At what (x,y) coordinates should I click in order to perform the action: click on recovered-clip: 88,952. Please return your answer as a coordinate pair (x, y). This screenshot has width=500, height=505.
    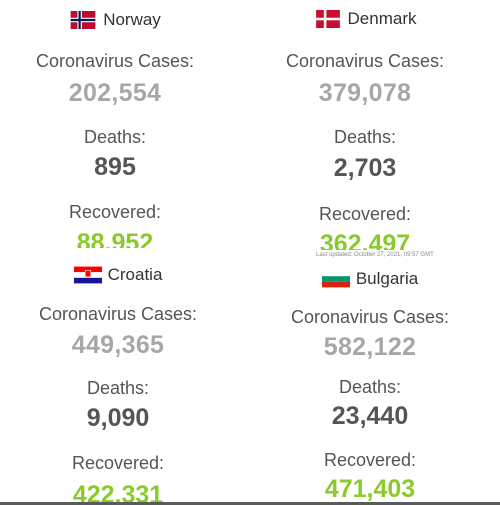
    Looking at the image, I should click on (120, 238).